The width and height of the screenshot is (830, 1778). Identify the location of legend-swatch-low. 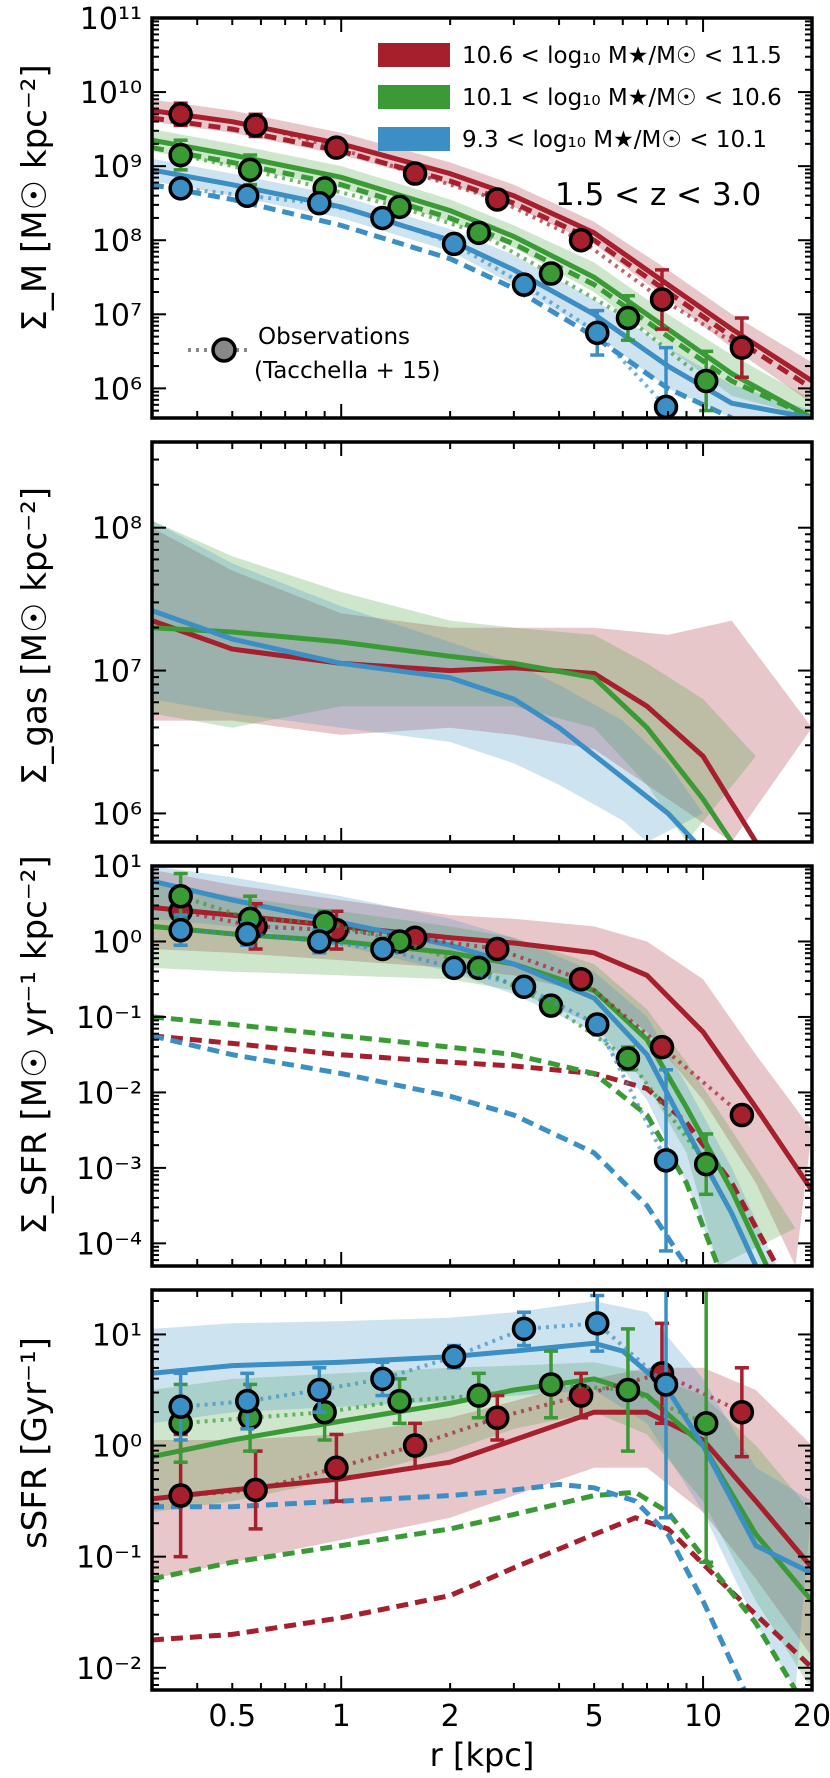
(414, 139).